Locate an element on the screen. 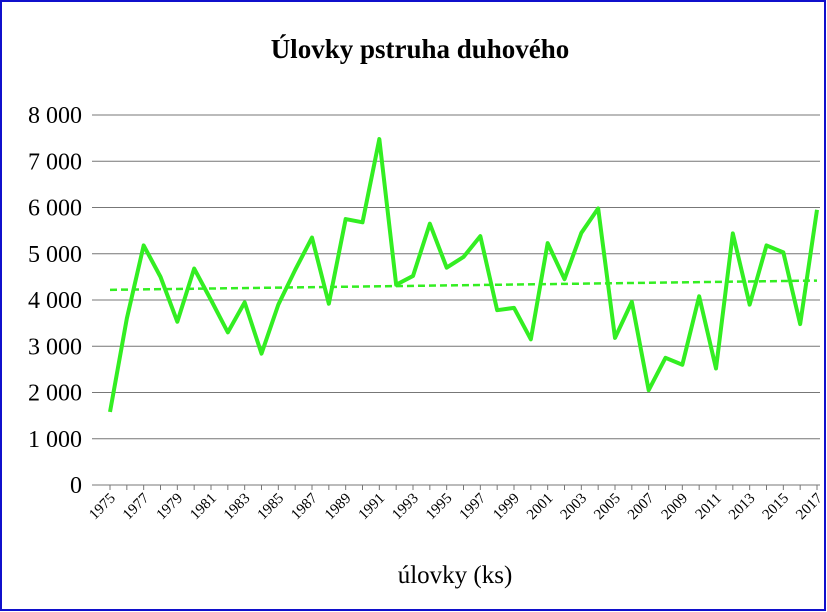 The height and width of the screenshot is (612, 827). y-tick-label: 0 is located at coordinates (76, 486).